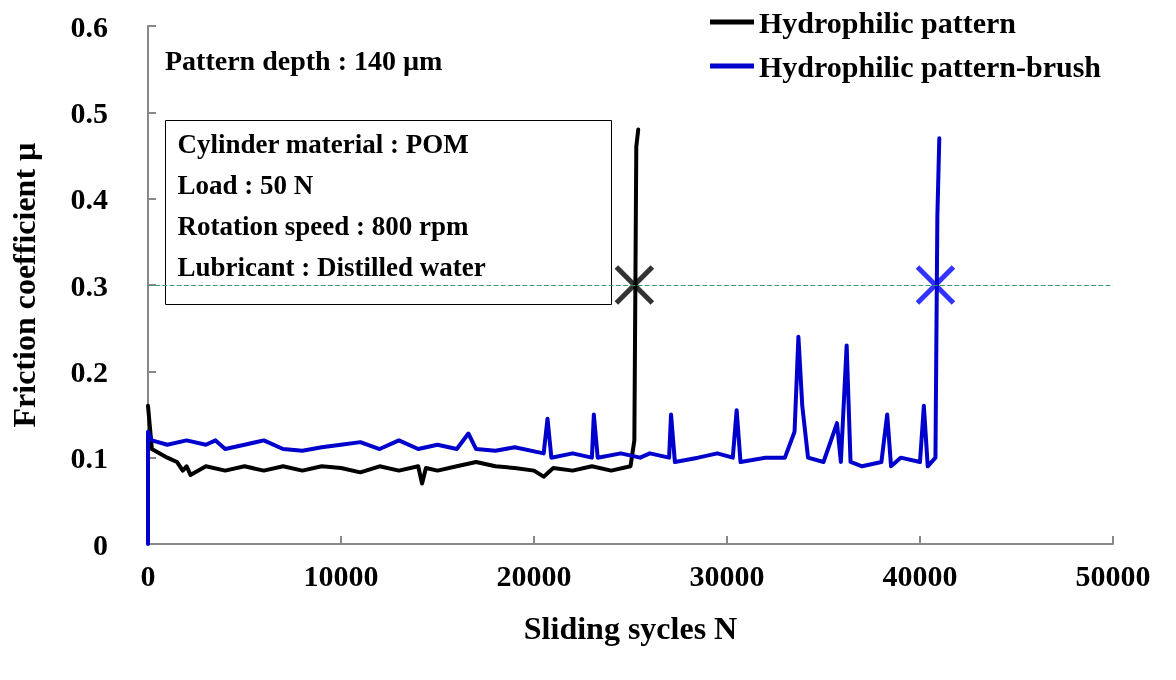 This screenshot has width=1176, height=680. I want to click on y-tick-label: 0.2, so click(89, 371).